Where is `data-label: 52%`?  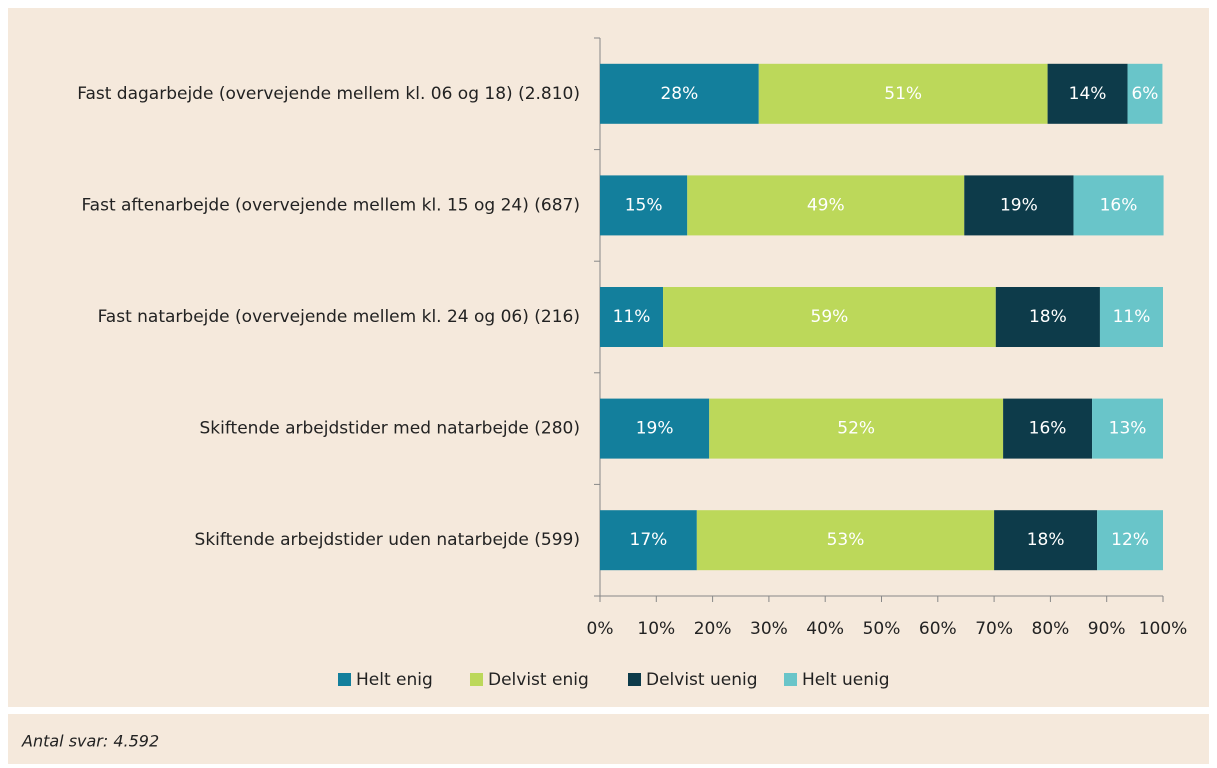
data-label: 52% is located at coordinates (856, 429).